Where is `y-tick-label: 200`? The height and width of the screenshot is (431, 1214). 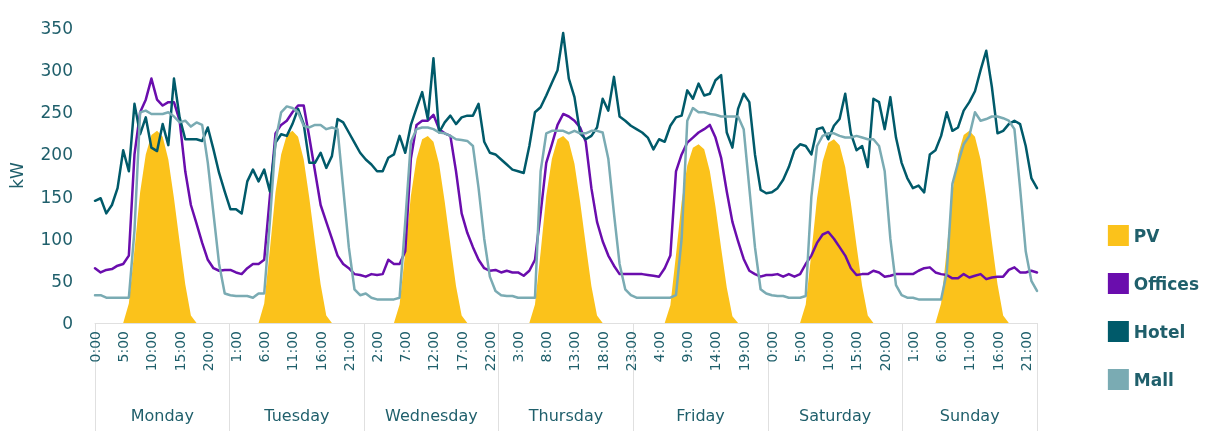 y-tick-label: 200 is located at coordinates (56, 154).